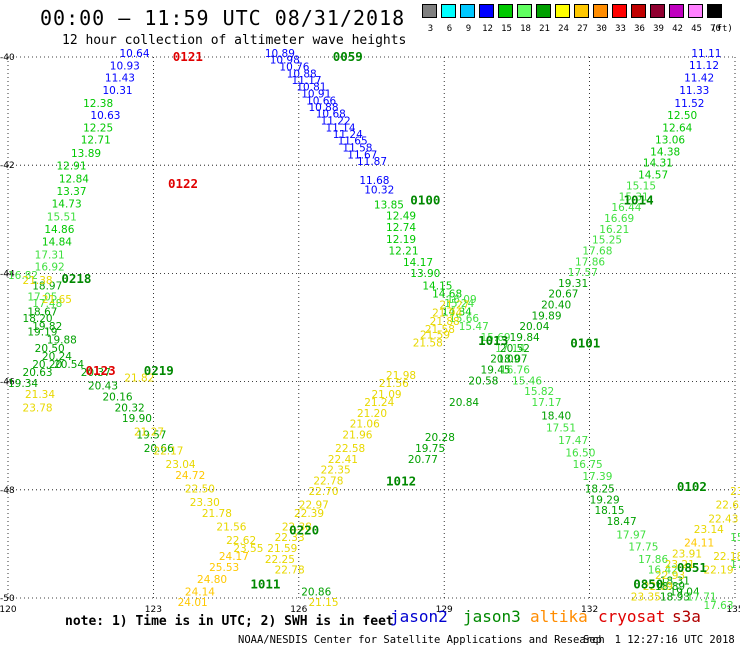  What do you see at coordinates (47, 304) in the screenshot?
I see `wave-height-value: 17.48` at bounding box center [47, 304].